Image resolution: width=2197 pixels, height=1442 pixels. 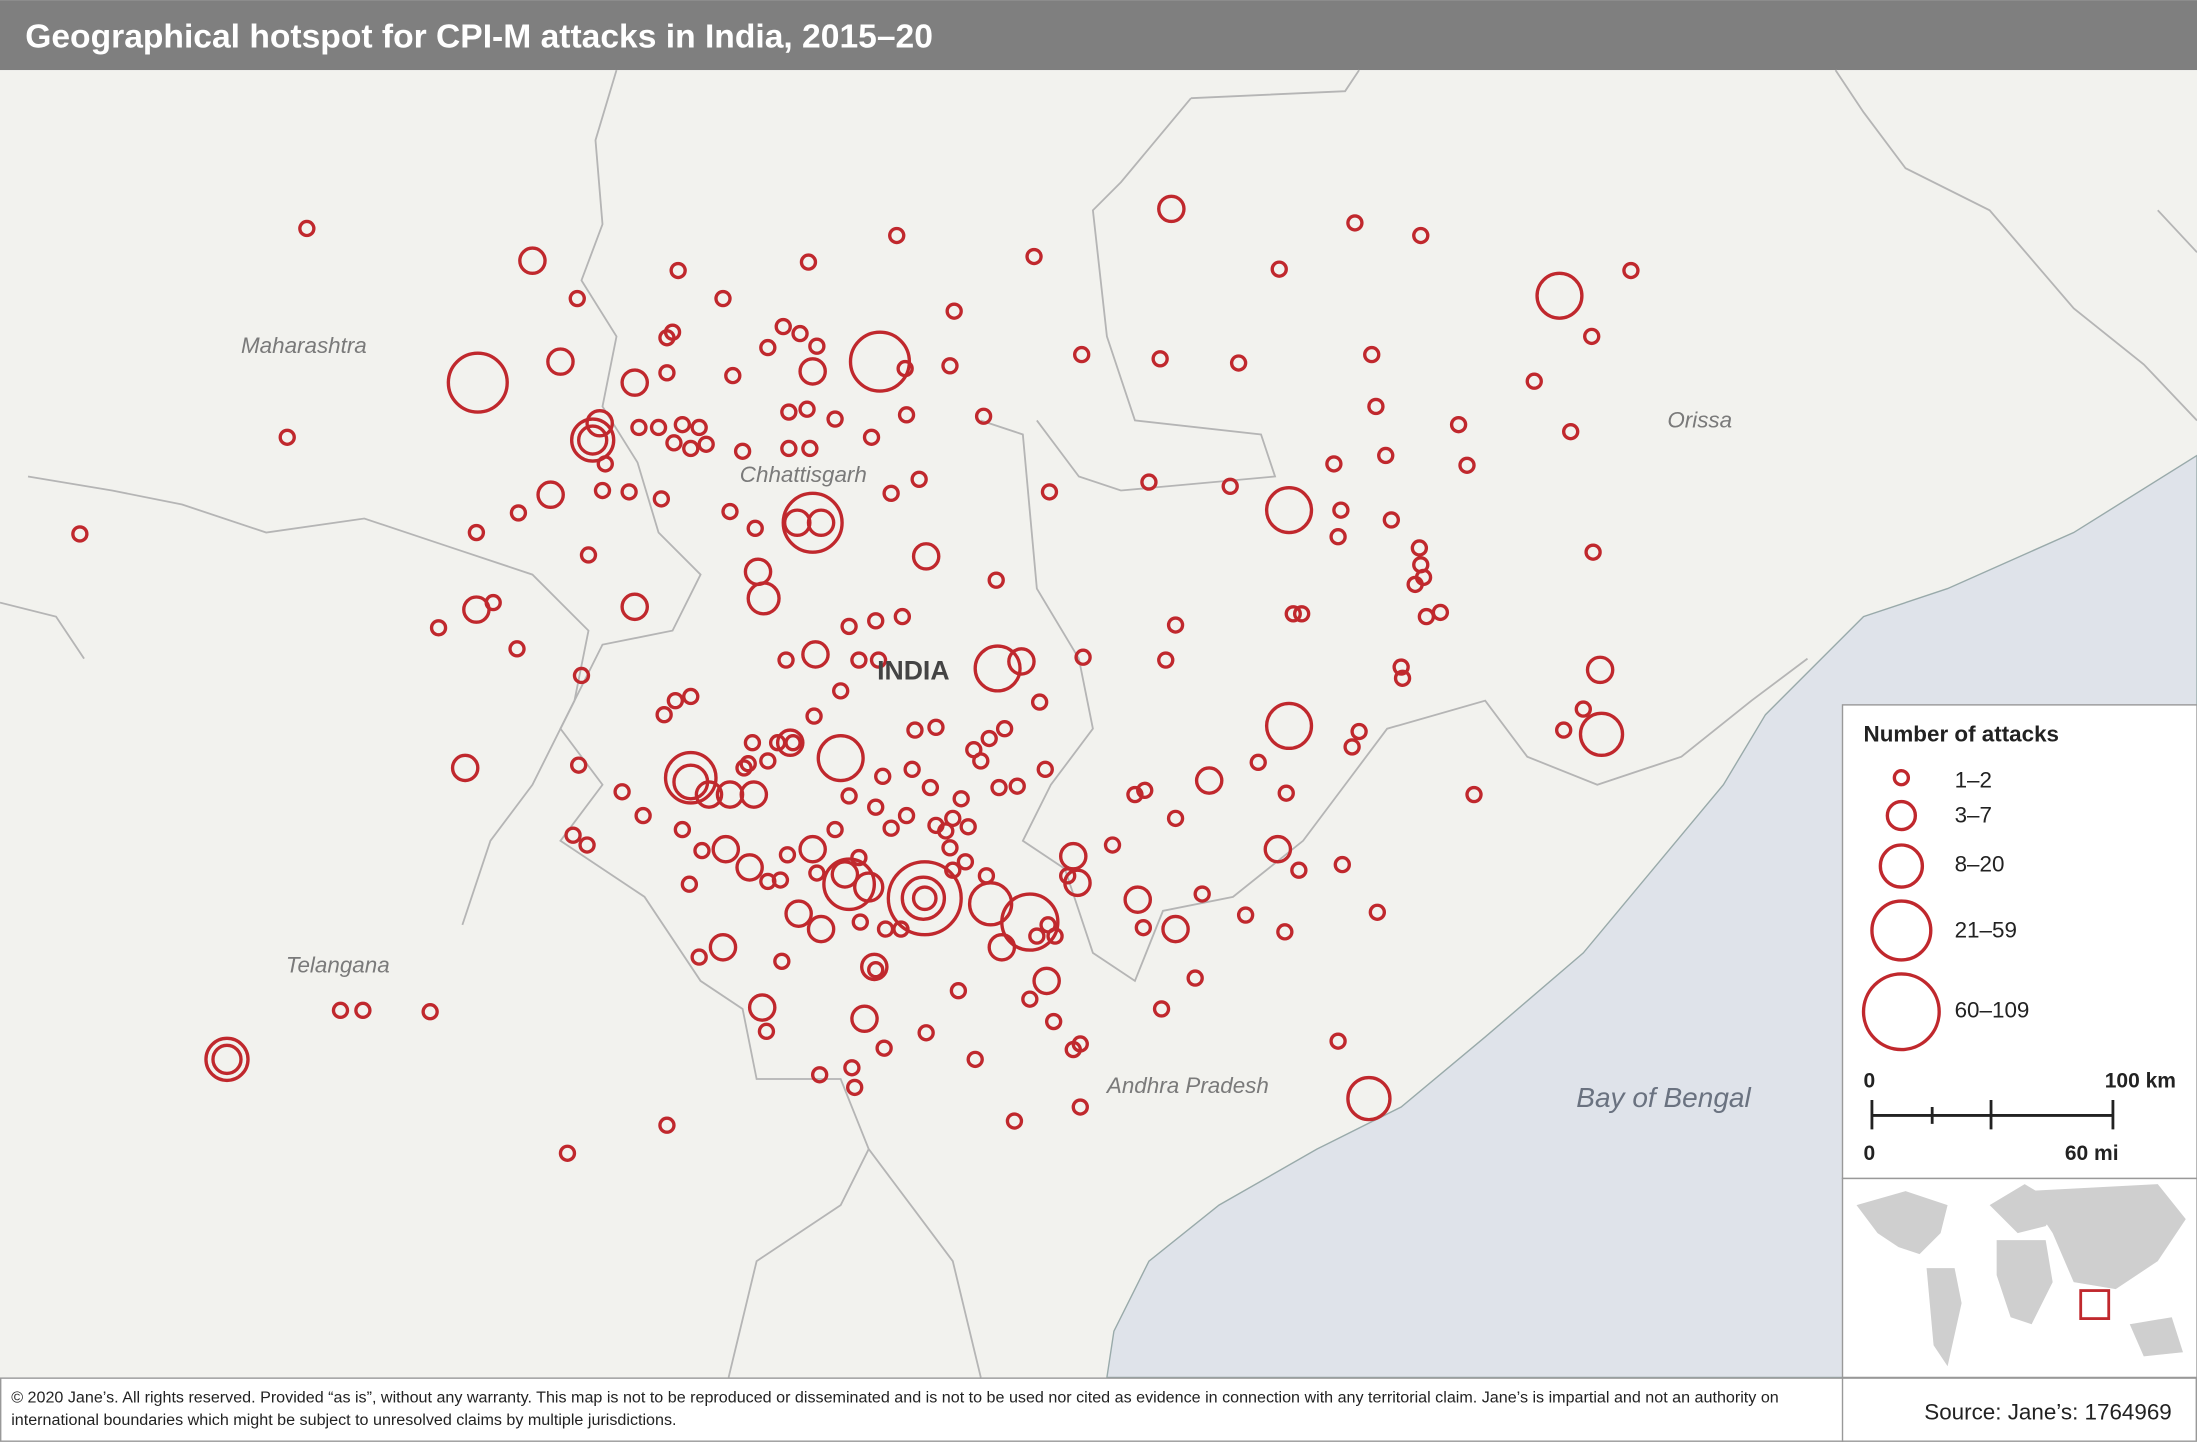 I want to click on legend-label: 21–59, so click(x=1986, y=929).